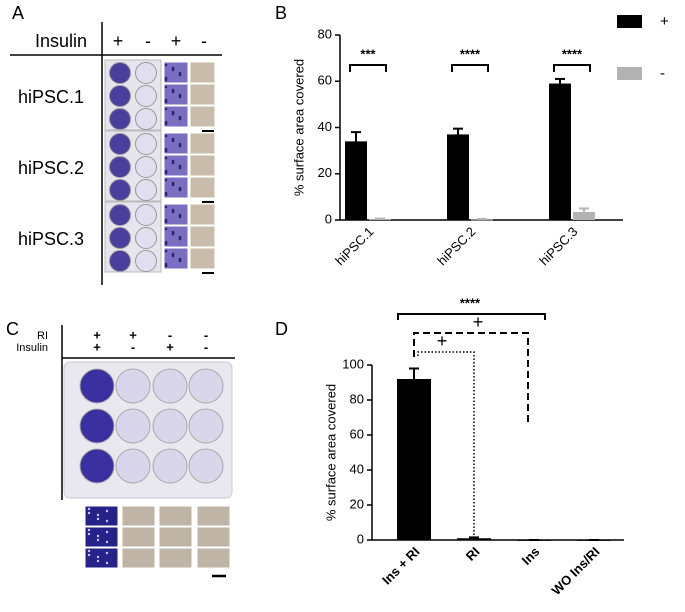 This screenshot has height=612, width=685. What do you see at coordinates (281, 13) in the screenshot?
I see `panel-label: B` at bounding box center [281, 13].